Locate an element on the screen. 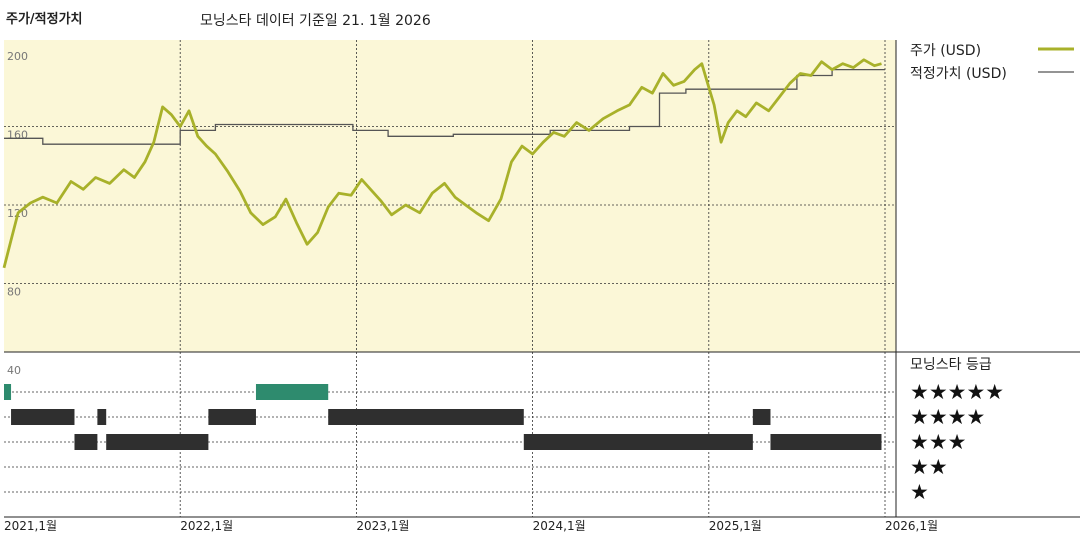 Image resolution: width=1080 pixels, height=540 pixels. rating-level-label: ★★ is located at coordinates (929, 467).